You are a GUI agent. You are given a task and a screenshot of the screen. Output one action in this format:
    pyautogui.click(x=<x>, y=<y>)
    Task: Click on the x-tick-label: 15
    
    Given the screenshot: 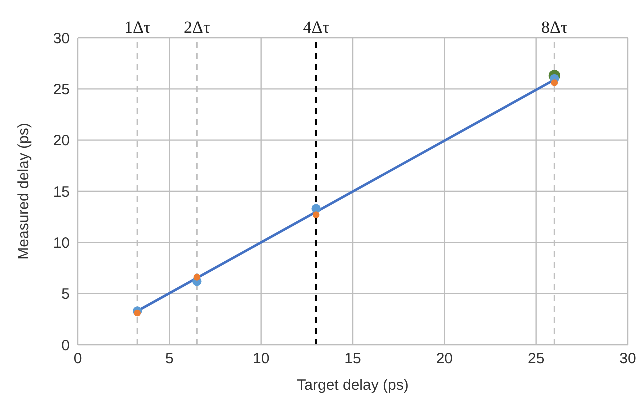 What is the action you would take?
    pyautogui.click(x=353, y=359)
    